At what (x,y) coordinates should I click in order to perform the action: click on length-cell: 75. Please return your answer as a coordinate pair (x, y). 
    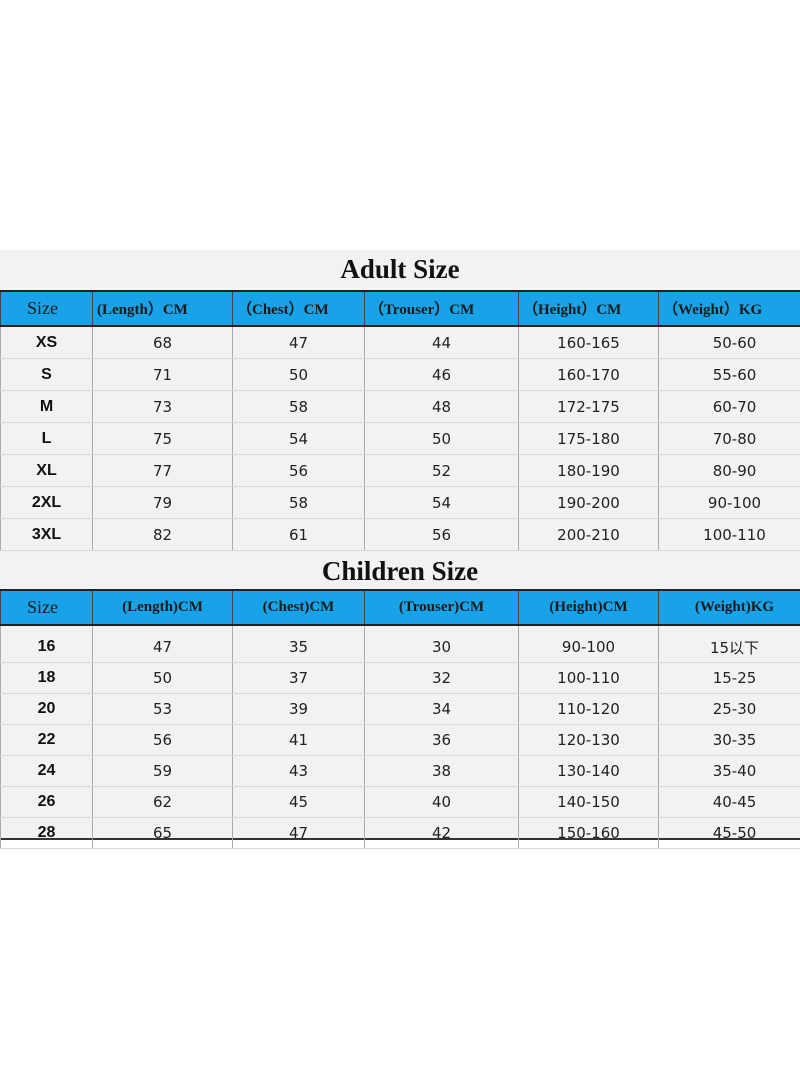
    Looking at the image, I should click on (162, 438).